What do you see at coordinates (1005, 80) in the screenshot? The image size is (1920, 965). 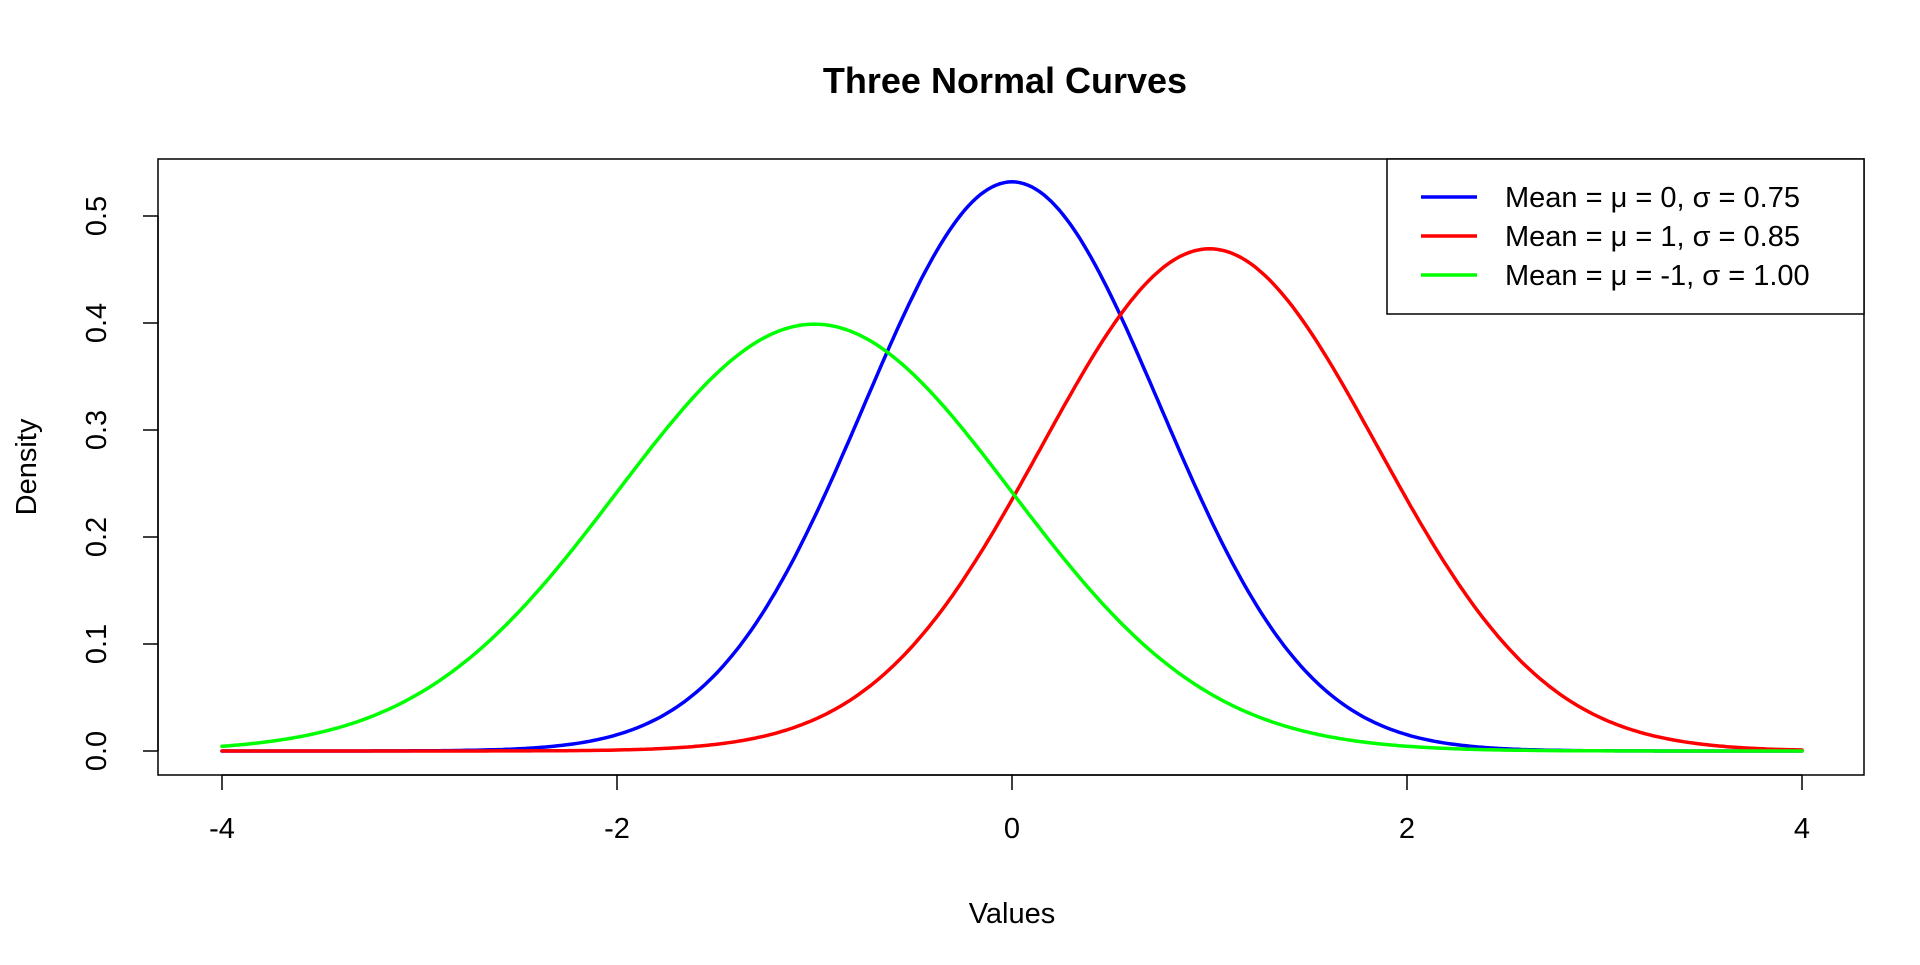 I see `chart-title: Three Normal Curves` at bounding box center [1005, 80].